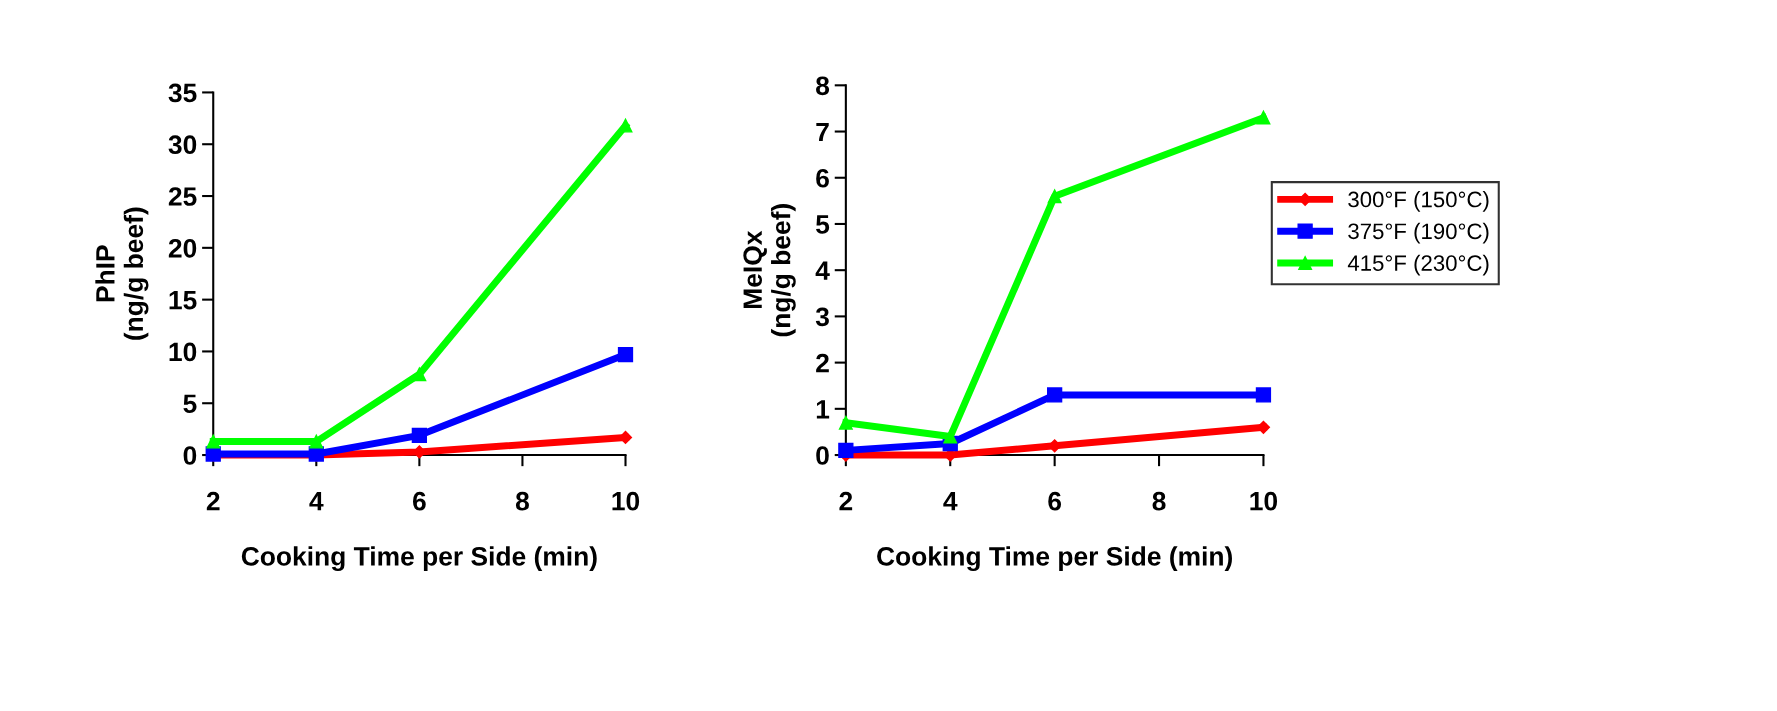  What do you see at coordinates (183, 300) in the screenshot?
I see `y-tick-label: 15` at bounding box center [183, 300].